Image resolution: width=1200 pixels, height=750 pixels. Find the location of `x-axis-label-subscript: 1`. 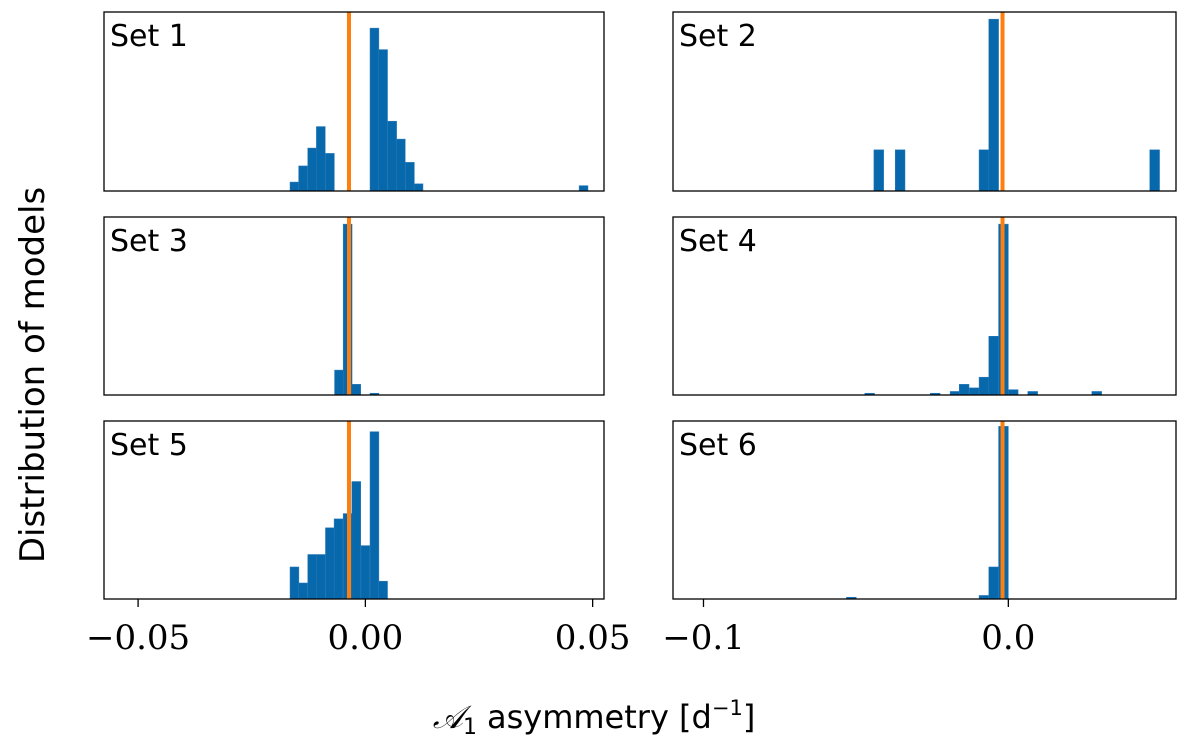

x-axis-label-subscript: 1 is located at coordinates (470, 727).